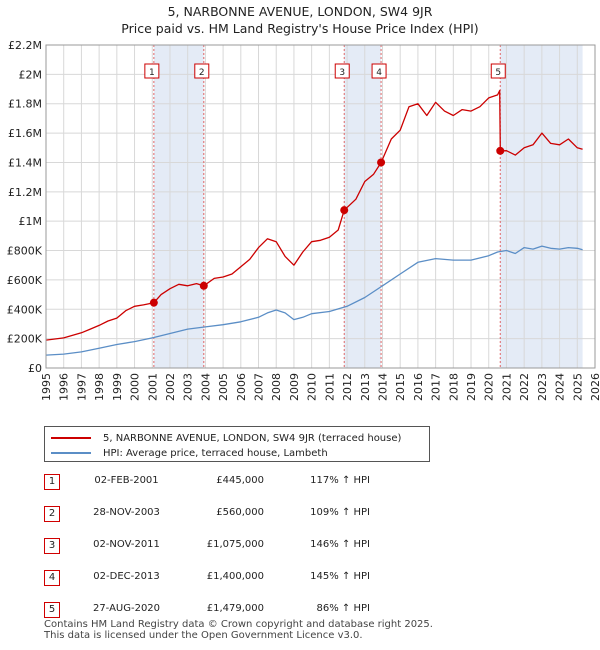 This screenshot has height=650, width=600. What do you see at coordinates (235, 544) in the screenshot?
I see `sale-price: £1,075,000` at bounding box center [235, 544].